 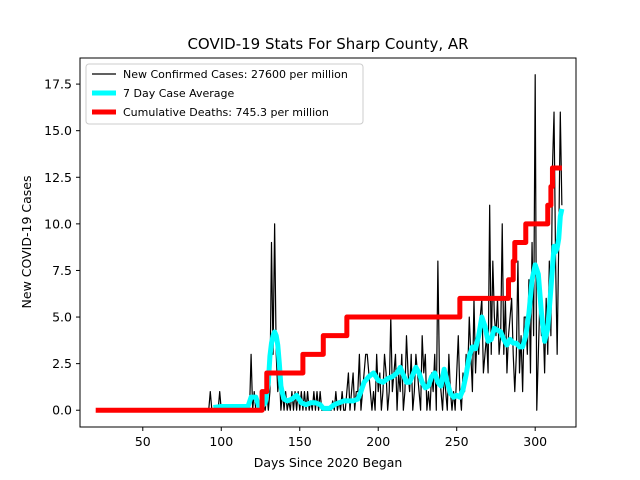 I want to click on y-tick-label: 2.5, so click(x=62, y=363).